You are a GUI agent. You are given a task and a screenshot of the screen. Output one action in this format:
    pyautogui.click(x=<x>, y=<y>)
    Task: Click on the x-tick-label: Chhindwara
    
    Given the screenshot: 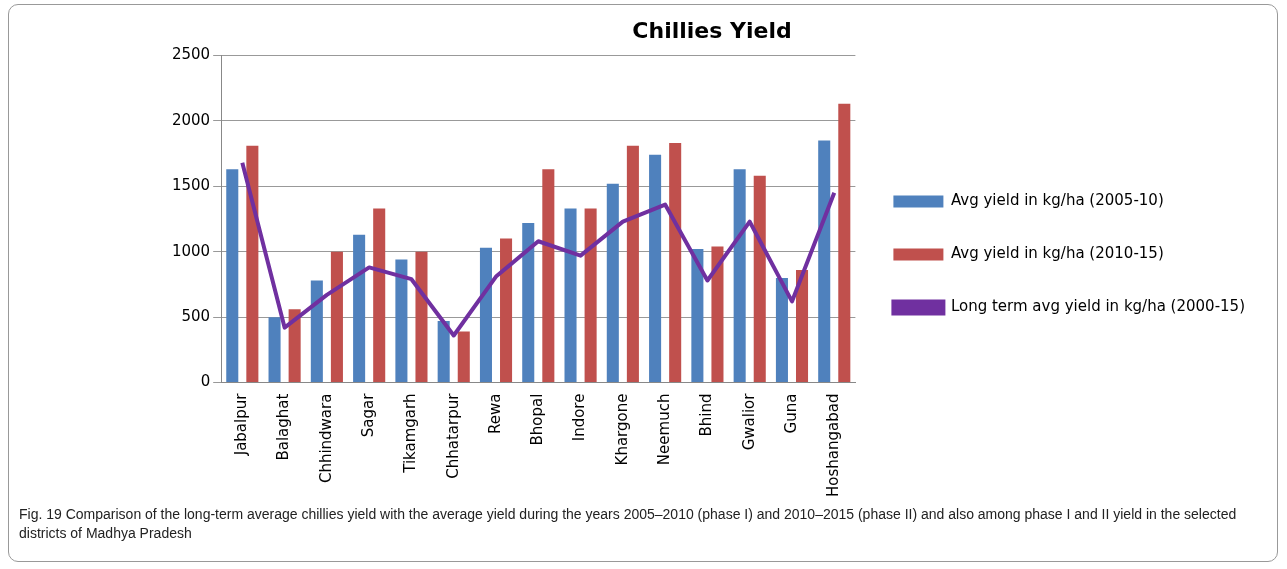 What is the action you would take?
    pyautogui.click(x=325, y=438)
    